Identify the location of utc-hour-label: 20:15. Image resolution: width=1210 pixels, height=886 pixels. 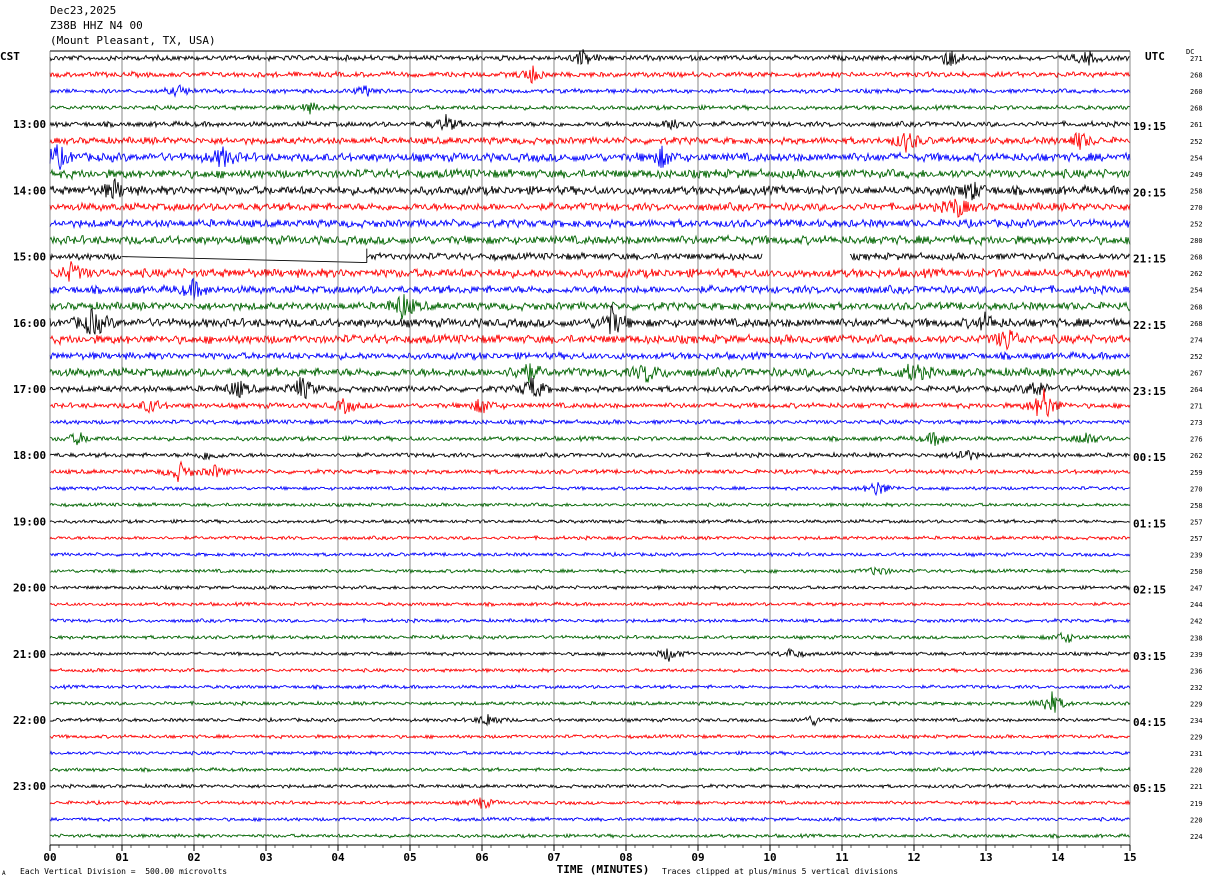
(1149, 192).